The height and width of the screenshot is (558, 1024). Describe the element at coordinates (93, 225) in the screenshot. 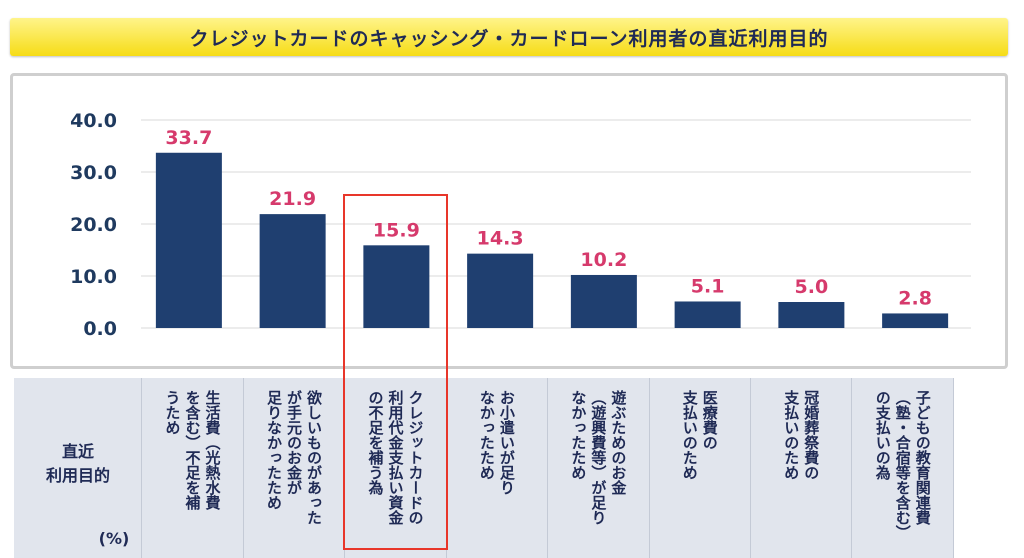

I see `y-tick-label: 20.0` at that location.